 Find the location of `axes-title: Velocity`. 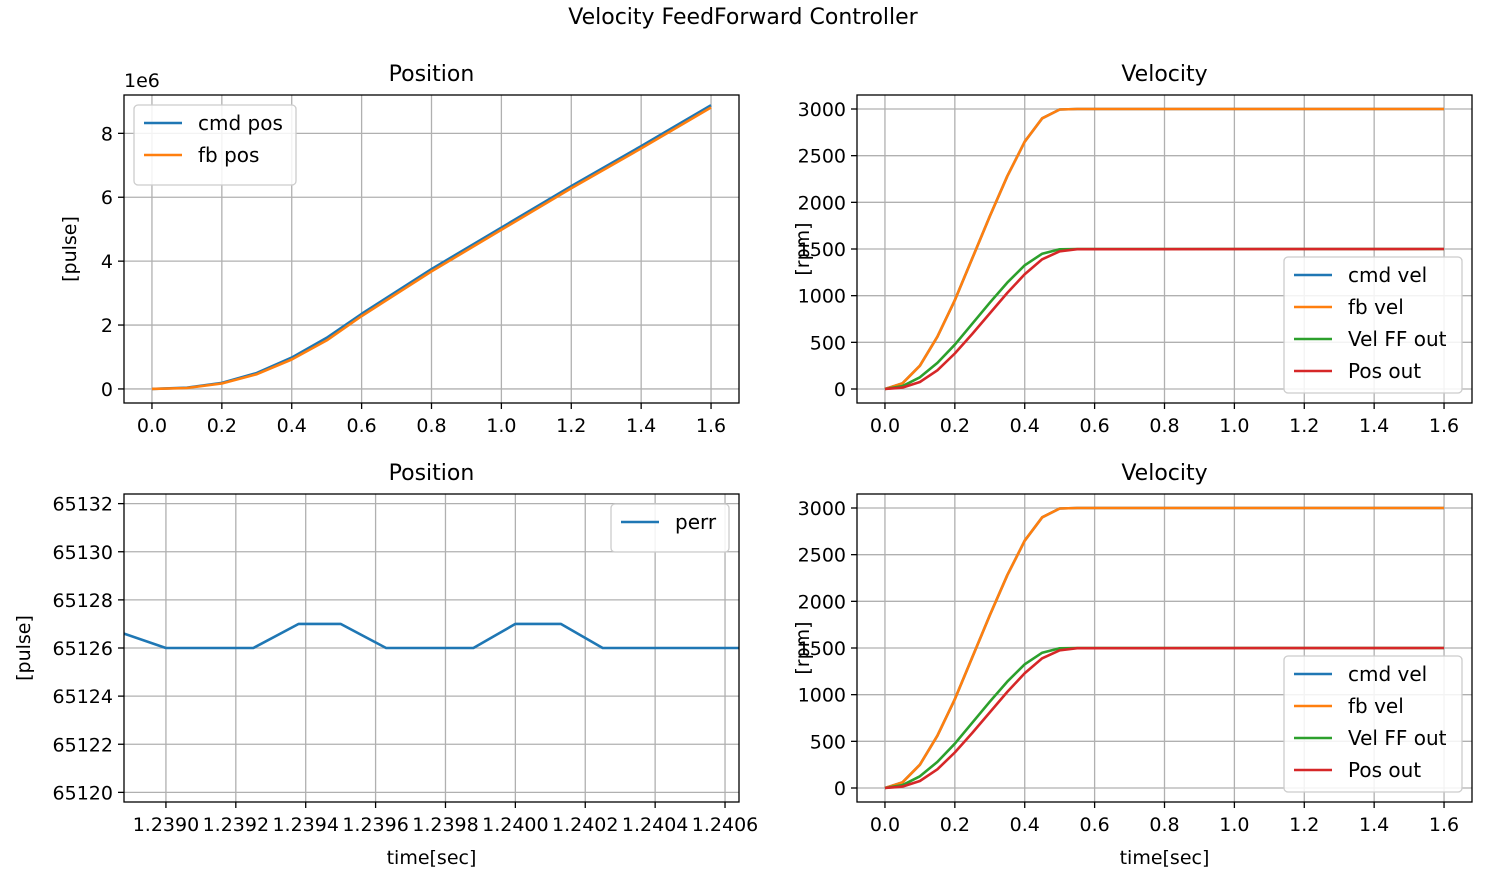

axes-title: Velocity is located at coordinates (1164, 74).